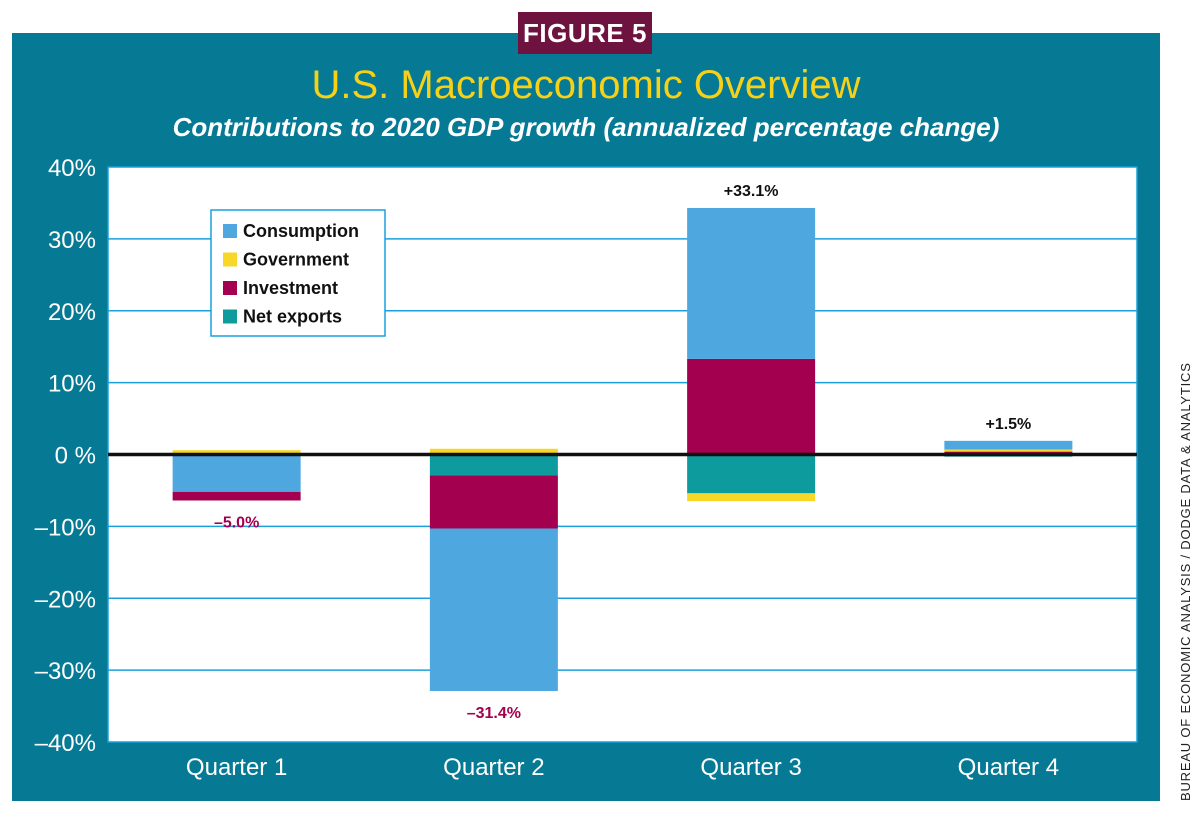 Image resolution: width=1194 pixels, height=814 pixels. What do you see at coordinates (230, 316) in the screenshot?
I see `legend-swatch-net-exports` at bounding box center [230, 316].